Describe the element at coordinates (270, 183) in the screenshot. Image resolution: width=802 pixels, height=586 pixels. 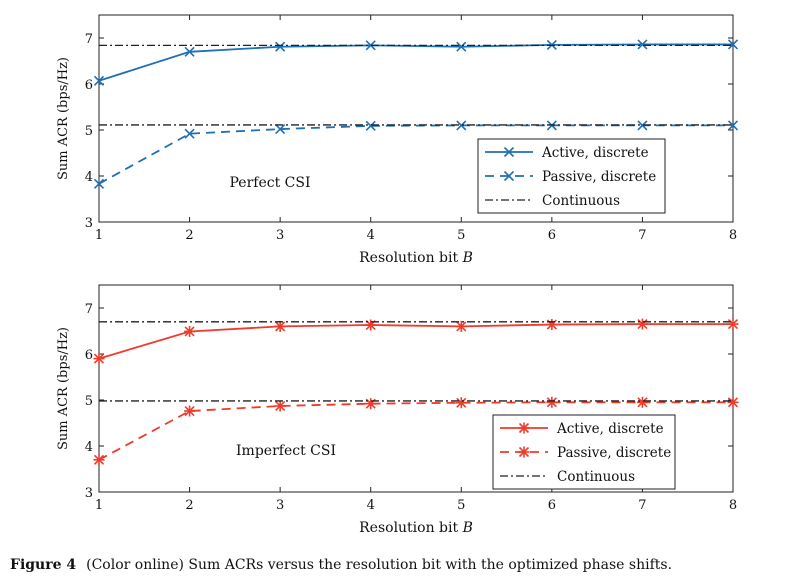
I see `panel-annotation: Perfect CSI` at that location.